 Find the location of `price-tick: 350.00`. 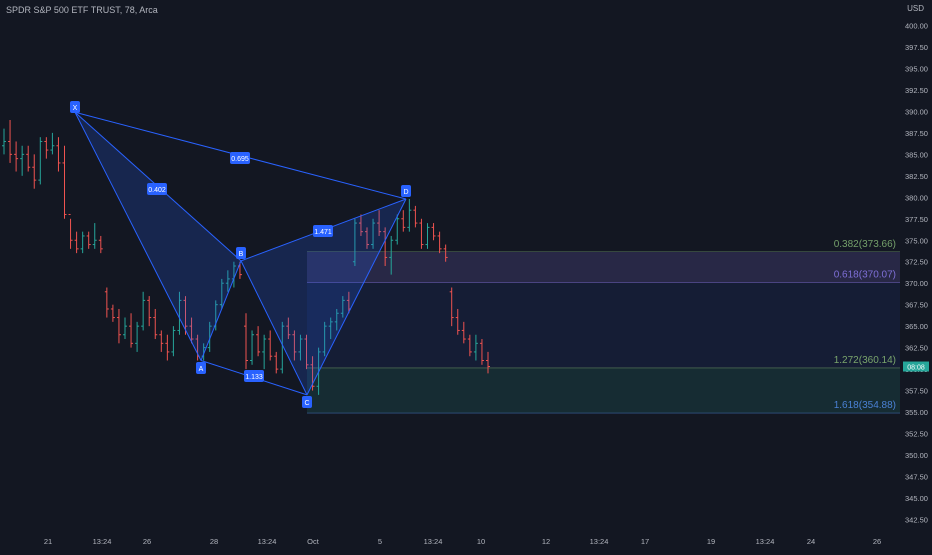

price-tick: 350.00 is located at coordinates (916, 455).